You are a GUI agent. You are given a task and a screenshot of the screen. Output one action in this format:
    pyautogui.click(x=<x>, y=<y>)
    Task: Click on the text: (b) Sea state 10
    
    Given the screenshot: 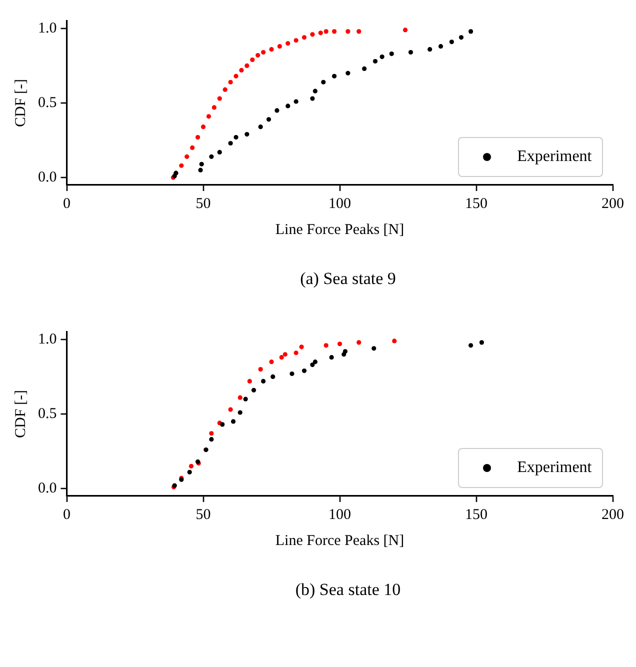 What is the action you would take?
    pyautogui.click(x=348, y=590)
    